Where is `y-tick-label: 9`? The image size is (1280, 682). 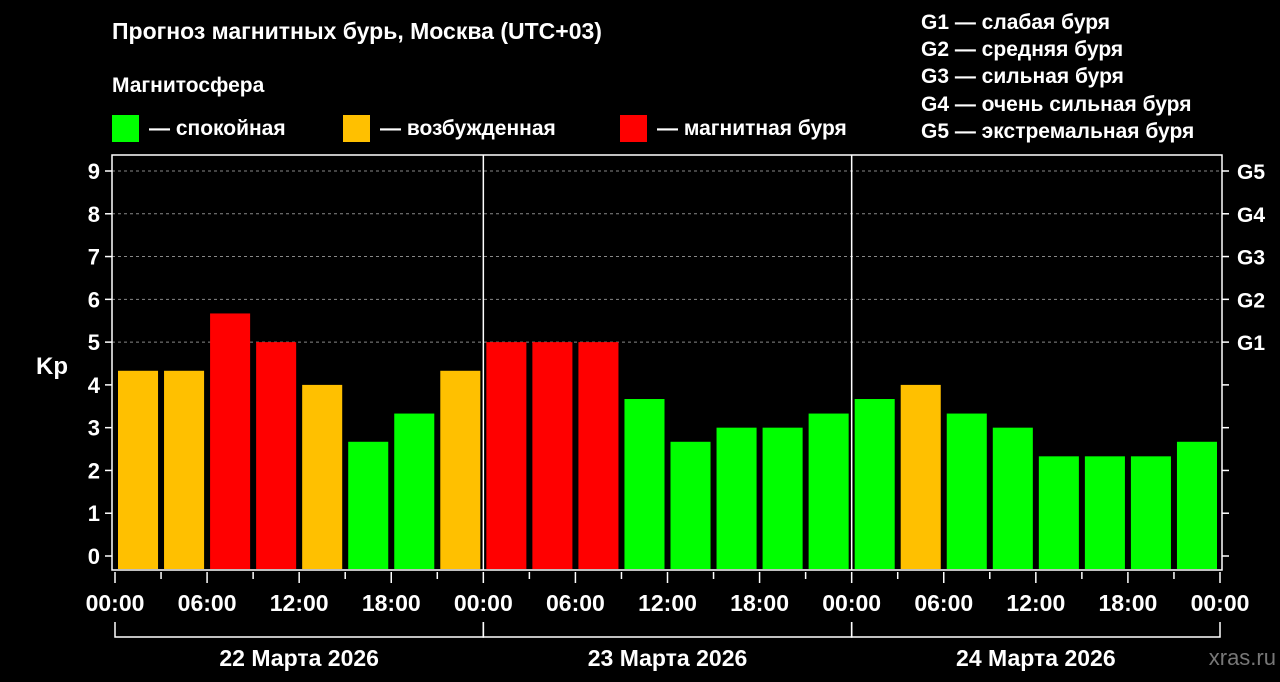
y-tick-label: 9 is located at coordinates (94, 171).